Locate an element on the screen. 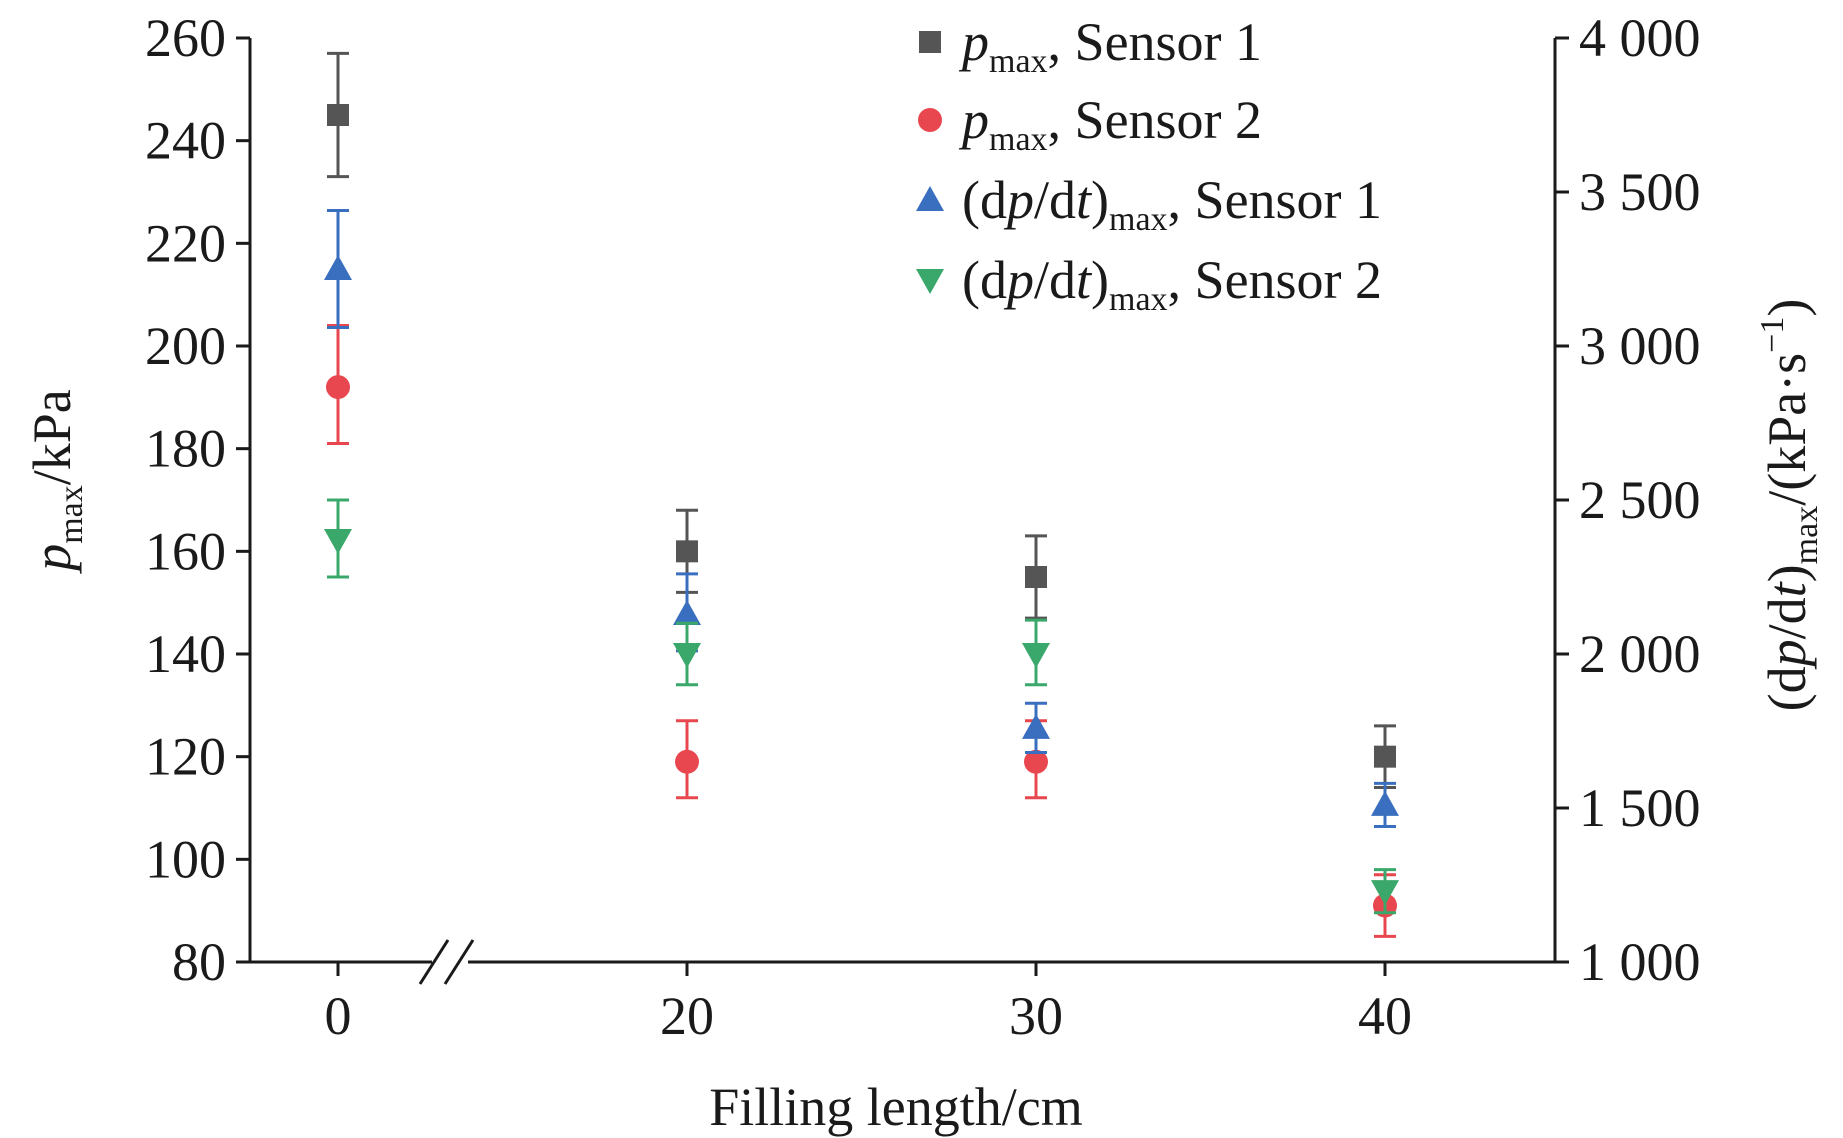 This screenshot has height=1138, width=1843. x-tick-label: 20 is located at coordinates (687, 1016).